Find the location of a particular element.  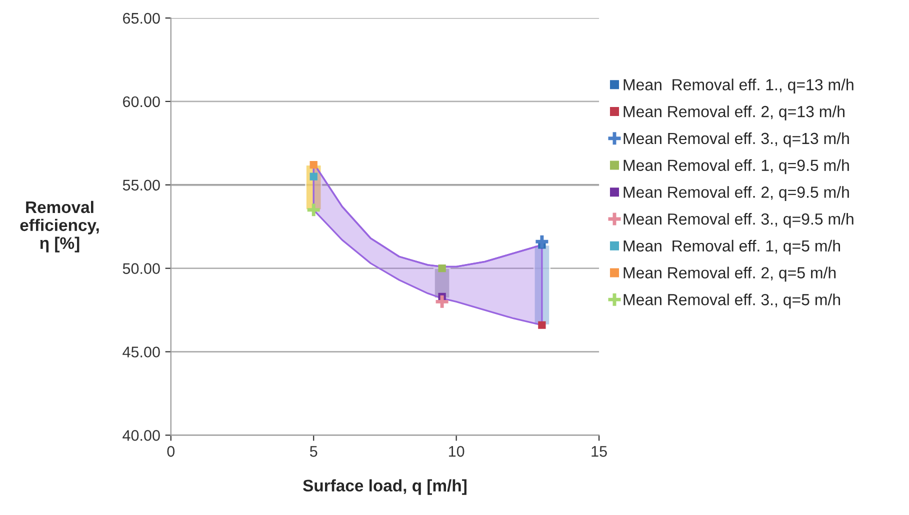

y-tick-label: 50.00 is located at coordinates (141, 268).